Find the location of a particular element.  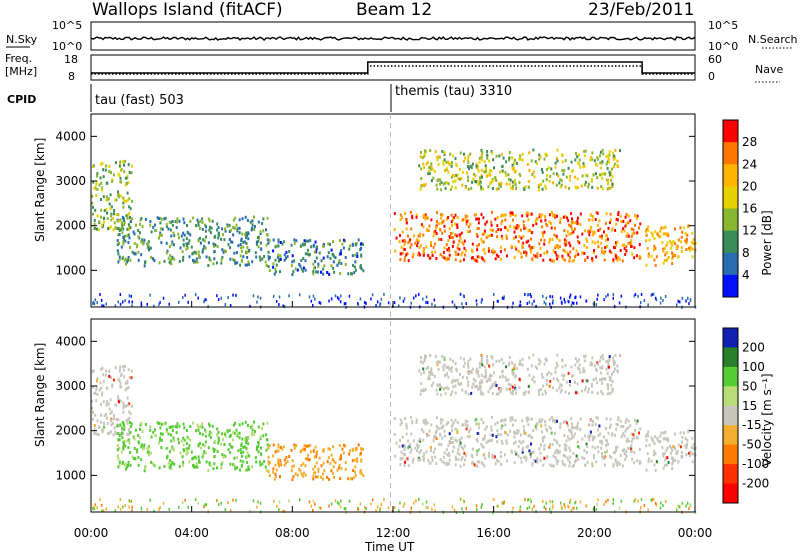

x-tick-label: 00:00 is located at coordinates (91, 533).